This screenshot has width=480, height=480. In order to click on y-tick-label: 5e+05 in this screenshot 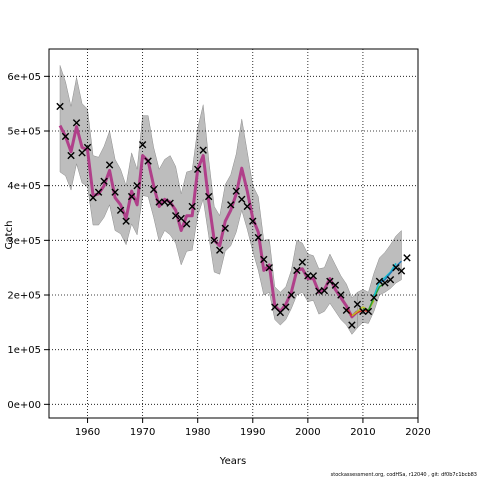, I will do `click(24, 132)`.